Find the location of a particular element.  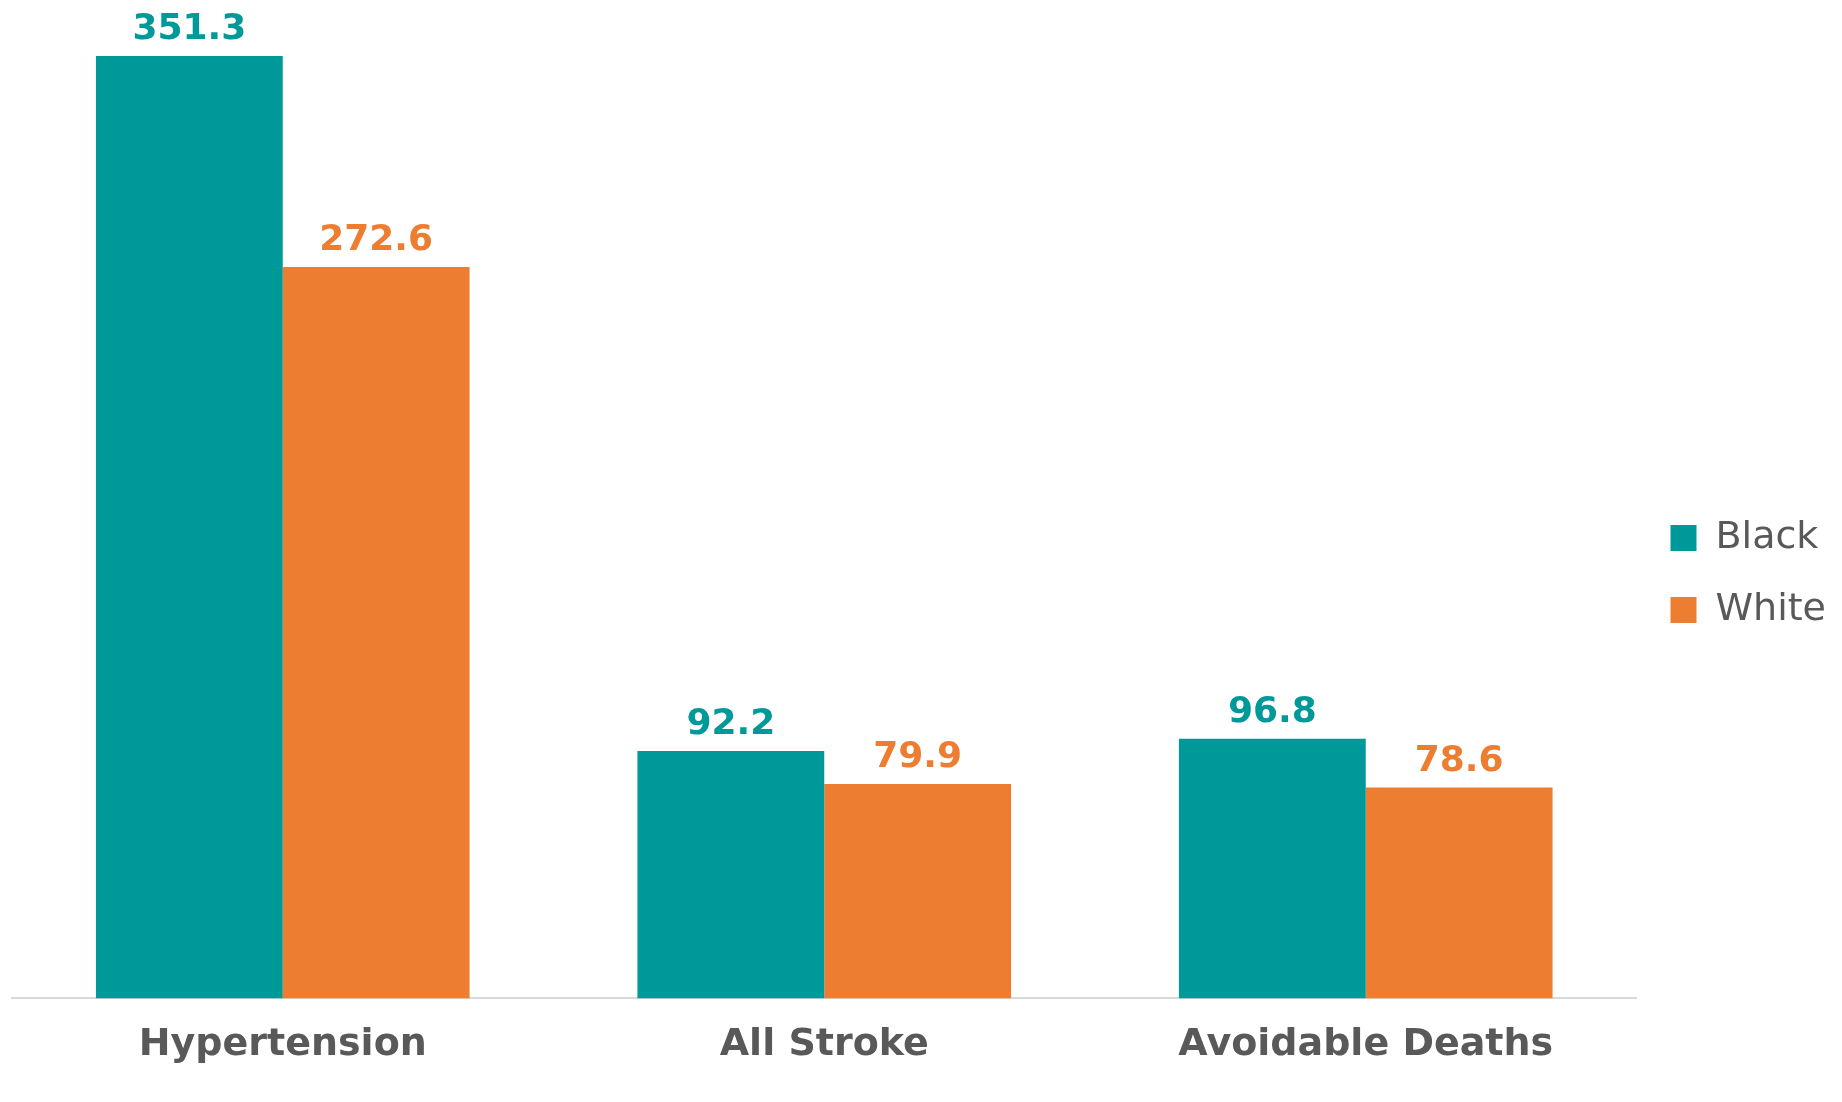

x-tick-label: Hypertension is located at coordinates (282, 1042).